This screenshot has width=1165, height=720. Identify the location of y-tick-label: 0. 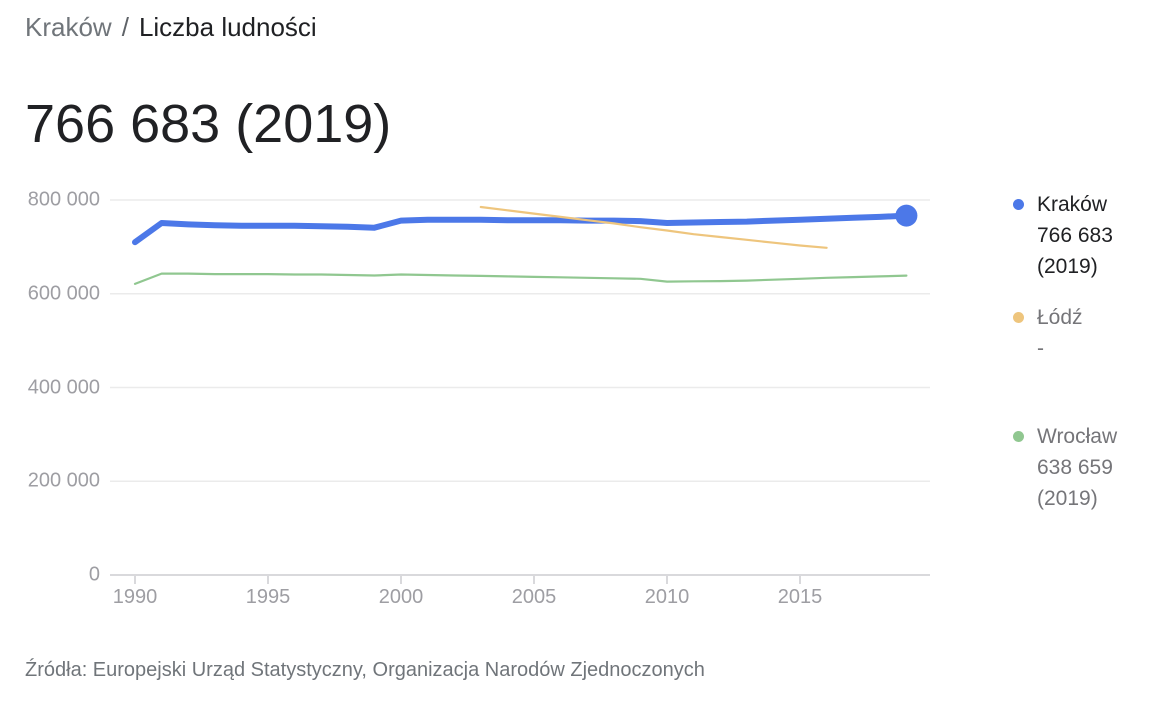
(94, 574).